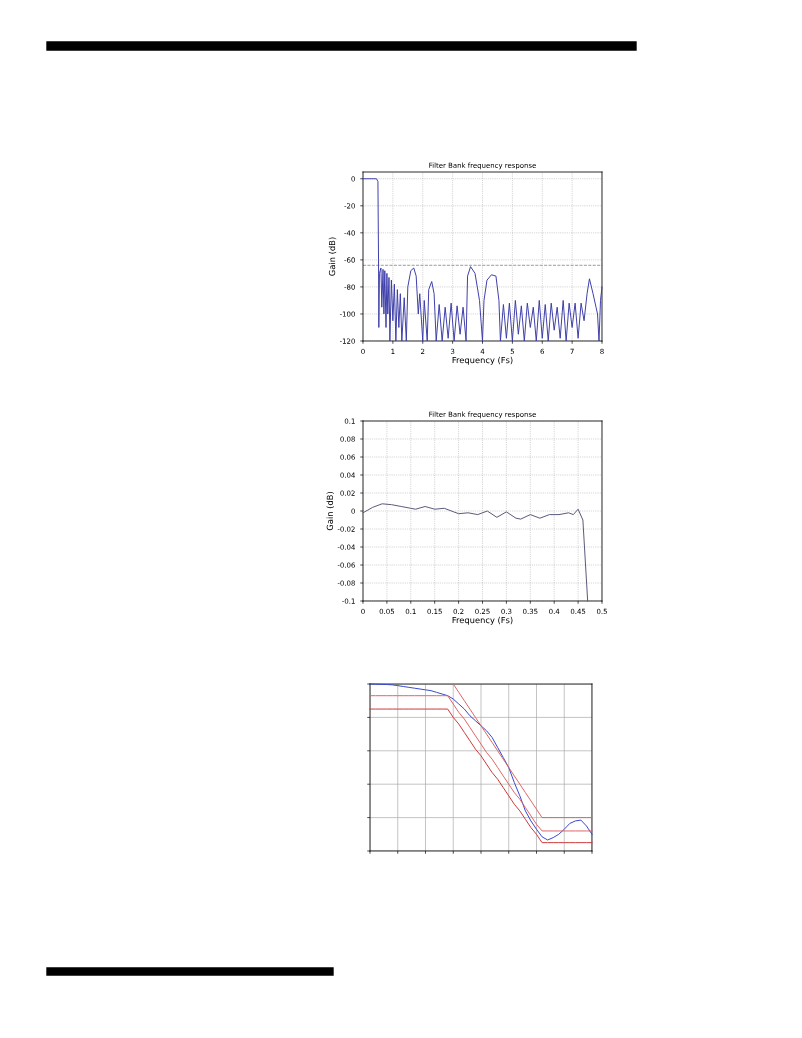 Image resolution: width=802 pixels, height=1038 pixels. Describe the element at coordinates (475, 552) in the screenshot. I see `line-series` at that location.